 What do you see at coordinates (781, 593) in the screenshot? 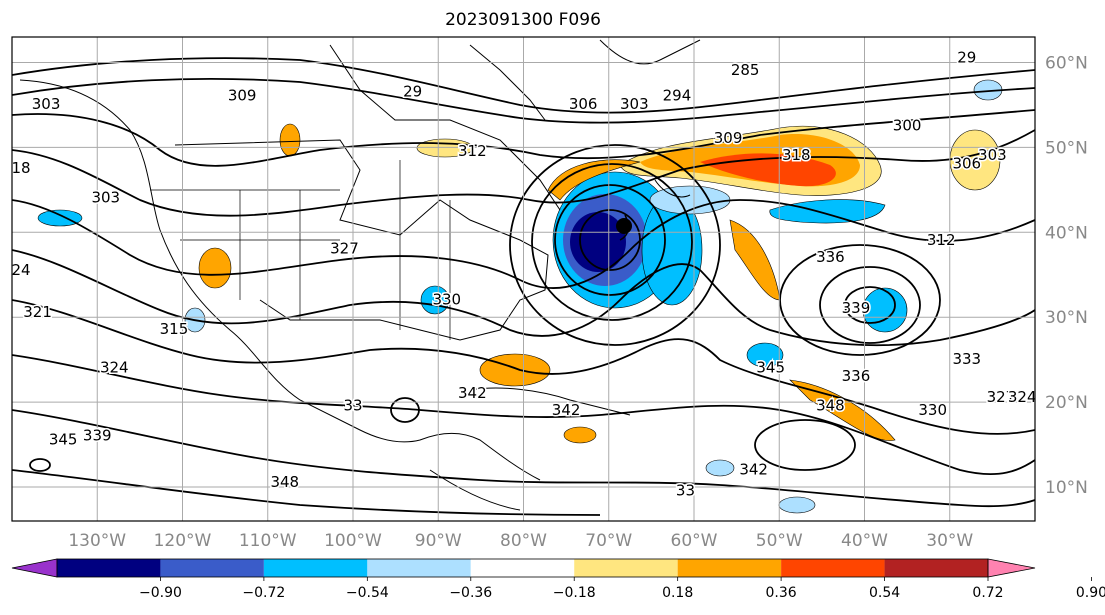
I see `colorbar-tick-label: 0.36` at bounding box center [781, 593].